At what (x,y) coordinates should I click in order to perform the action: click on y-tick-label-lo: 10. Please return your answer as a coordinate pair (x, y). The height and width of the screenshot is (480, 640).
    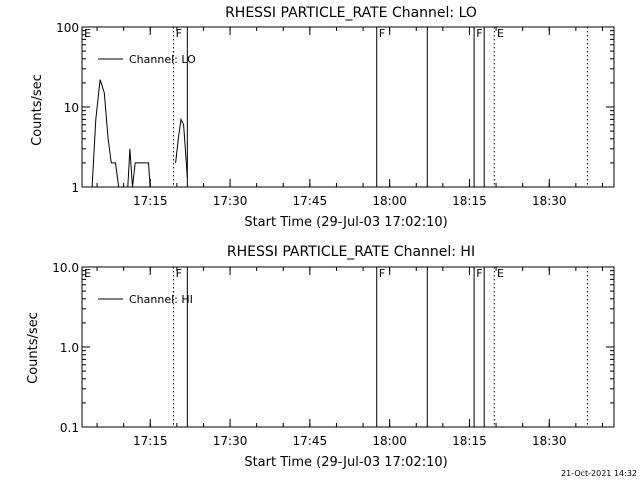
    Looking at the image, I should click on (71, 108).